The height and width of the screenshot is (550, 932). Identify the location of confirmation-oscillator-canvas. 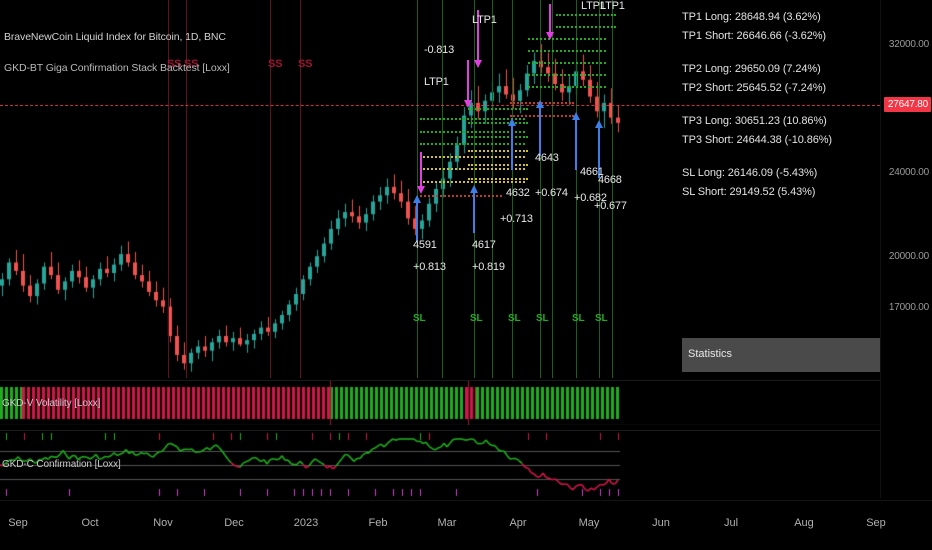
(440, 464).